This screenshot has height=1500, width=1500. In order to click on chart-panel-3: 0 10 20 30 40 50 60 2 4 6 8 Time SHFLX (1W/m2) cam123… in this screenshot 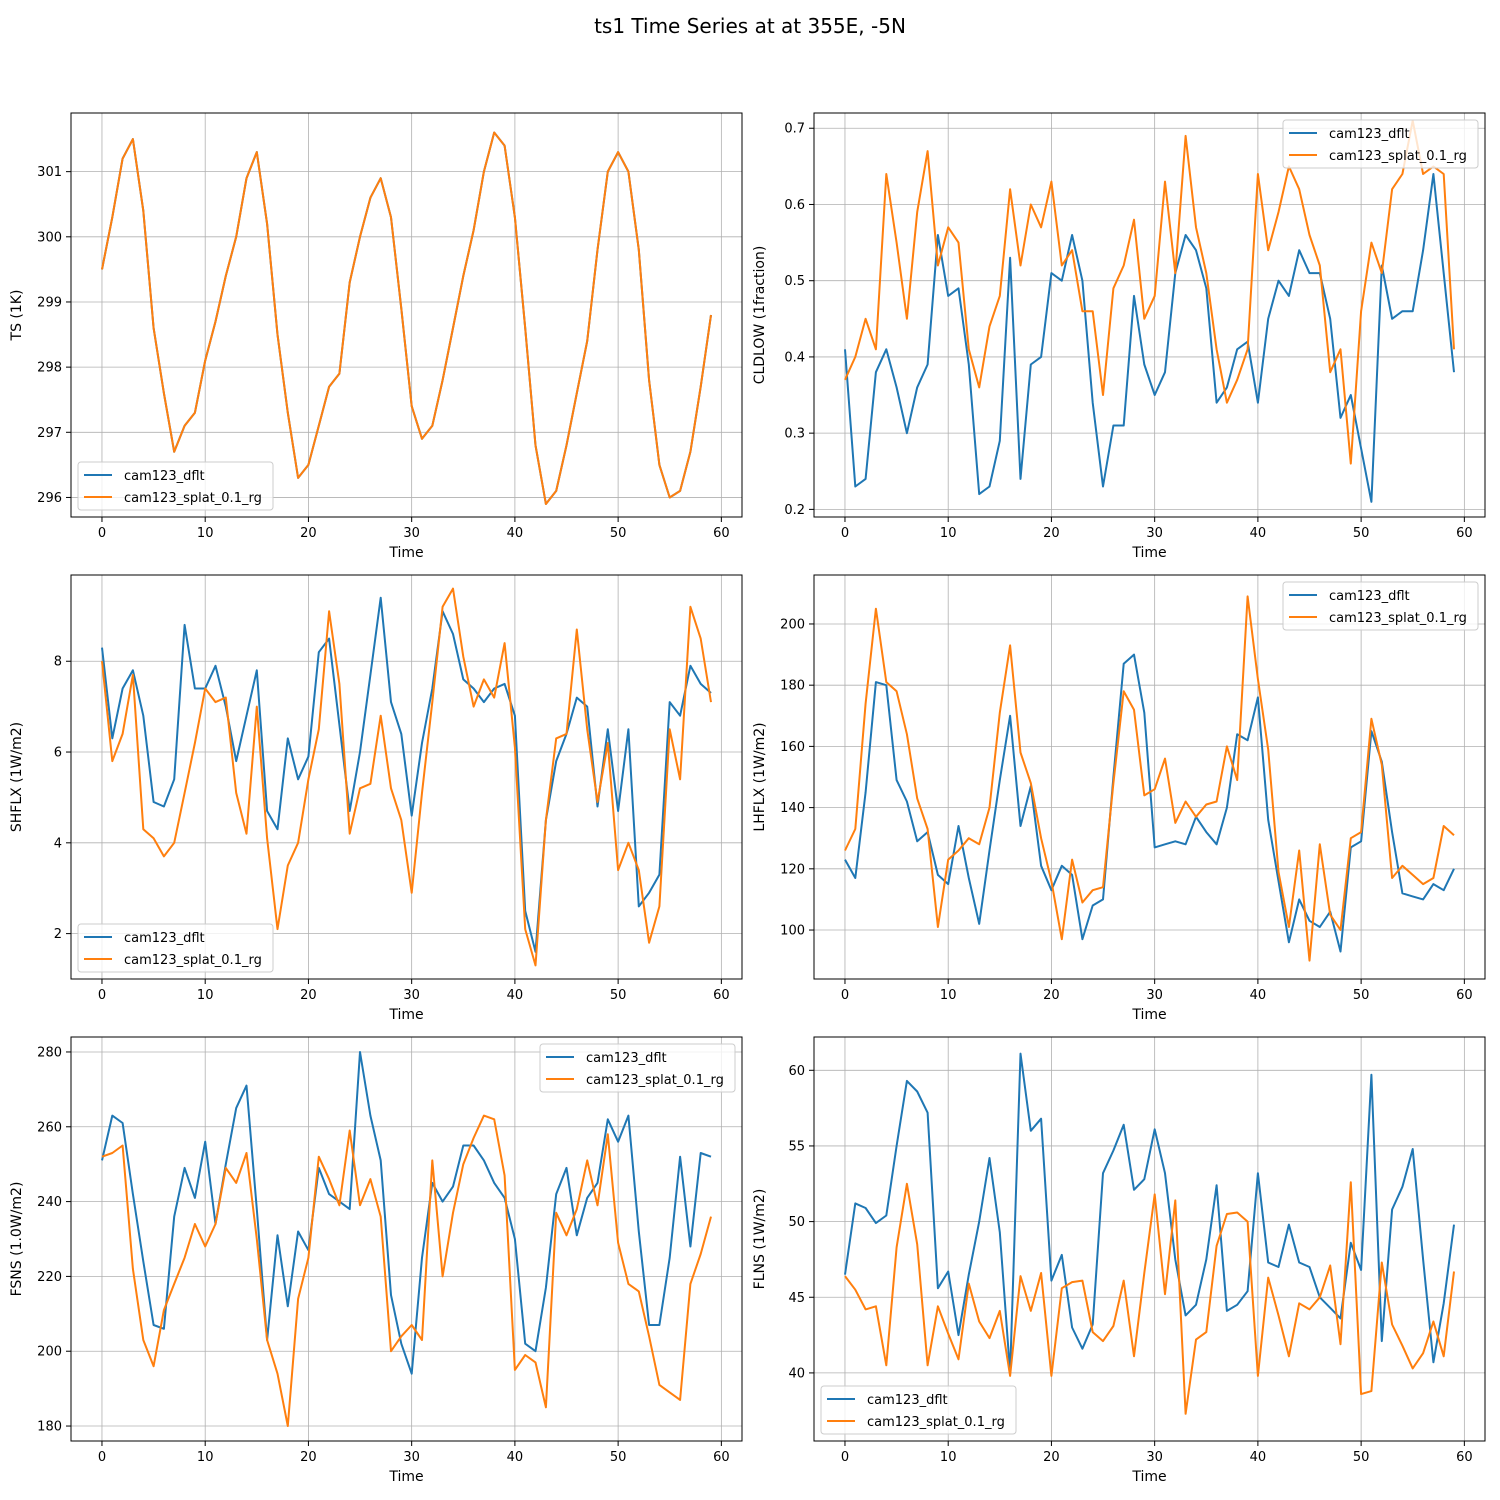, I will do `click(376, 798)`.